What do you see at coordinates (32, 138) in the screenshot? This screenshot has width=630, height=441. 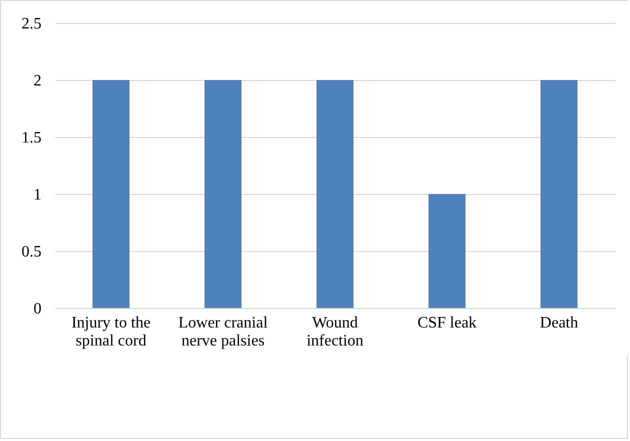 I see `y-tick-label: 1.5` at bounding box center [32, 138].